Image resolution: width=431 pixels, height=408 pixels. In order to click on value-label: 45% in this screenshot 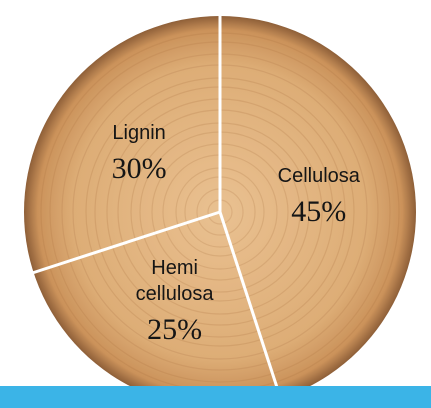, I will do `click(319, 212)`.